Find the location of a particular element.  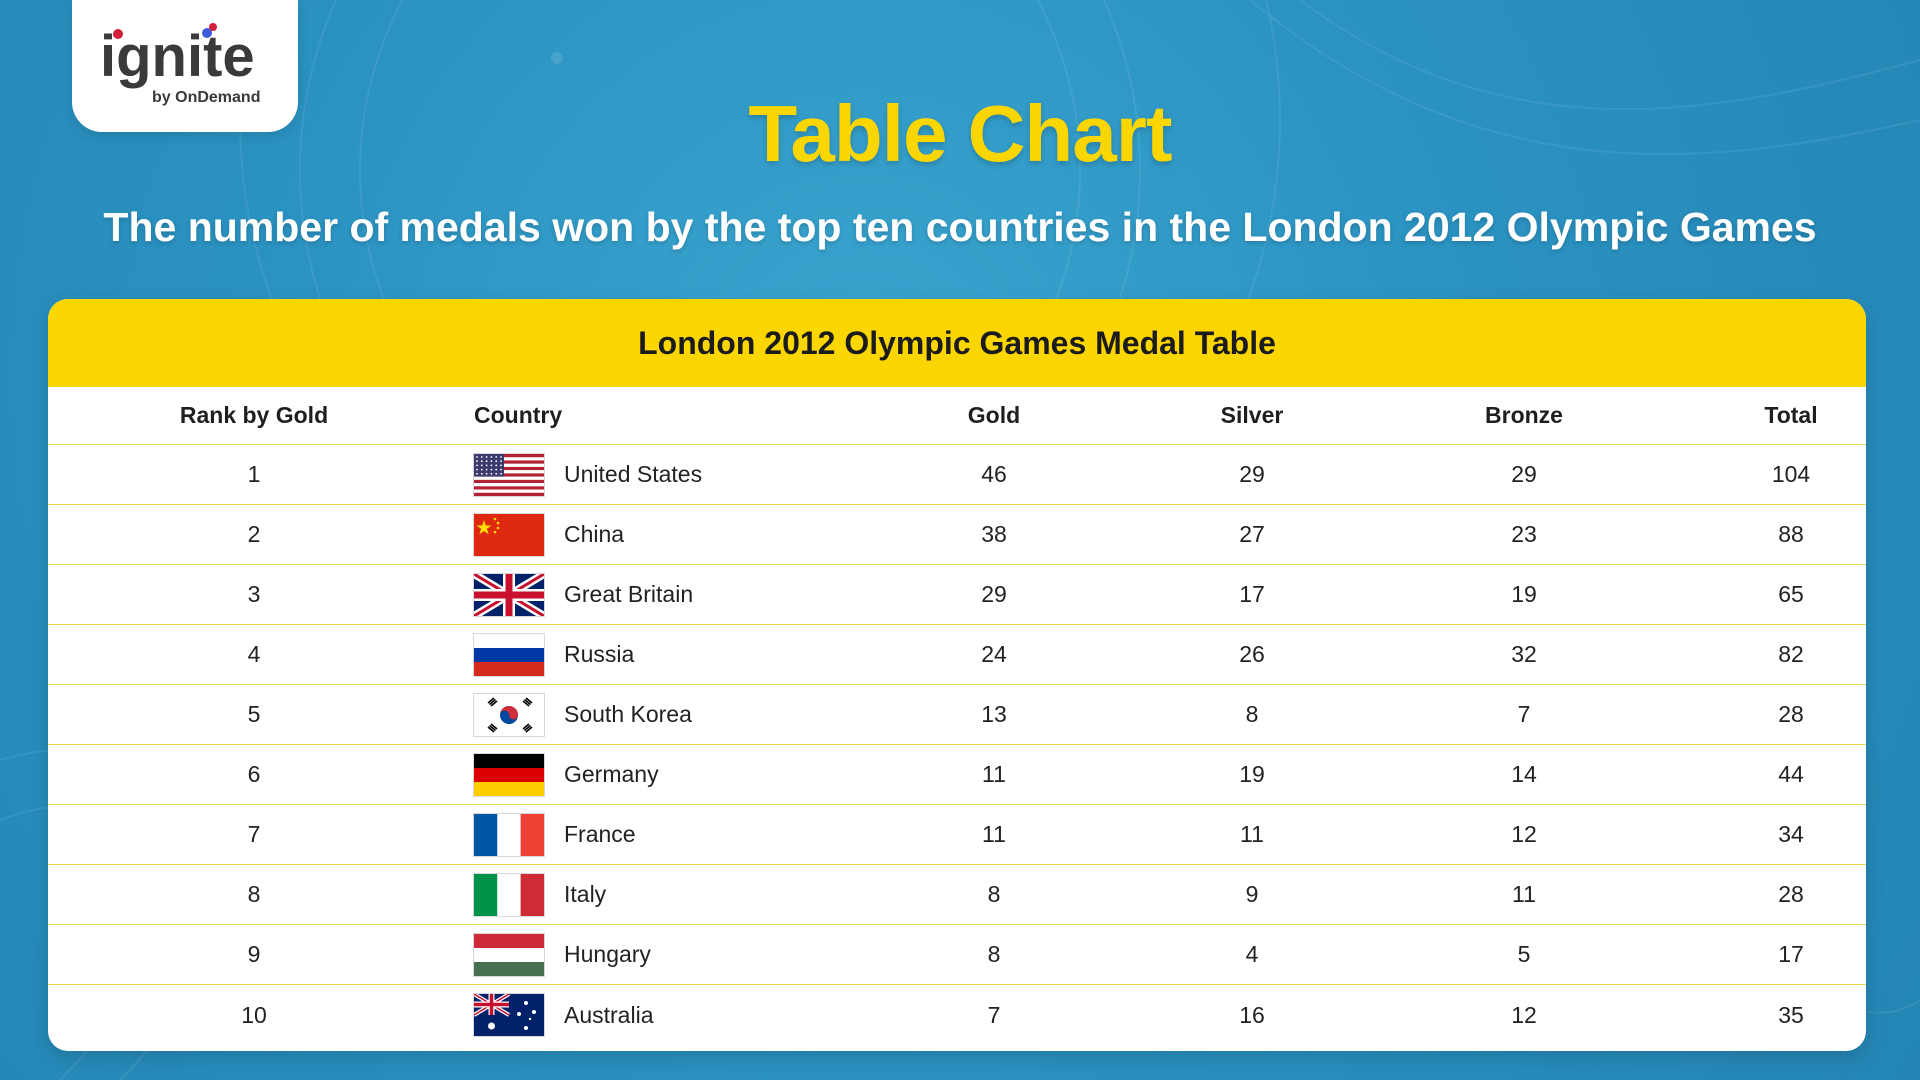

total-cell: 35 is located at coordinates (1791, 1014).